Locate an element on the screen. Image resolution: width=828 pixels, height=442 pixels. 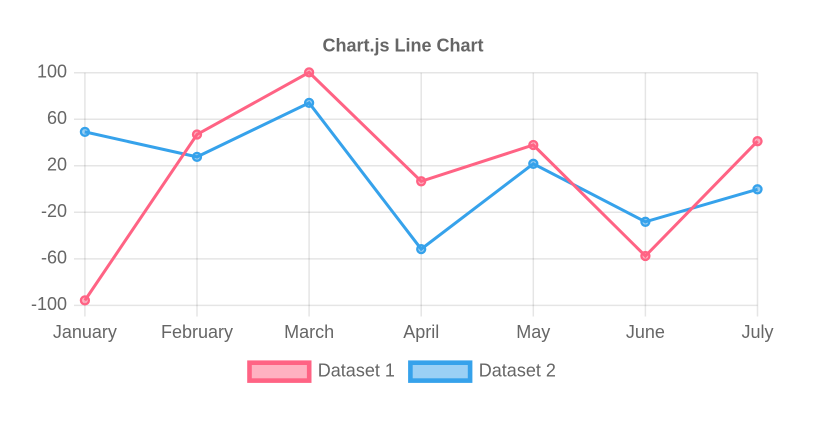
svg-text: Dataset 1 is located at coordinates (356, 371).